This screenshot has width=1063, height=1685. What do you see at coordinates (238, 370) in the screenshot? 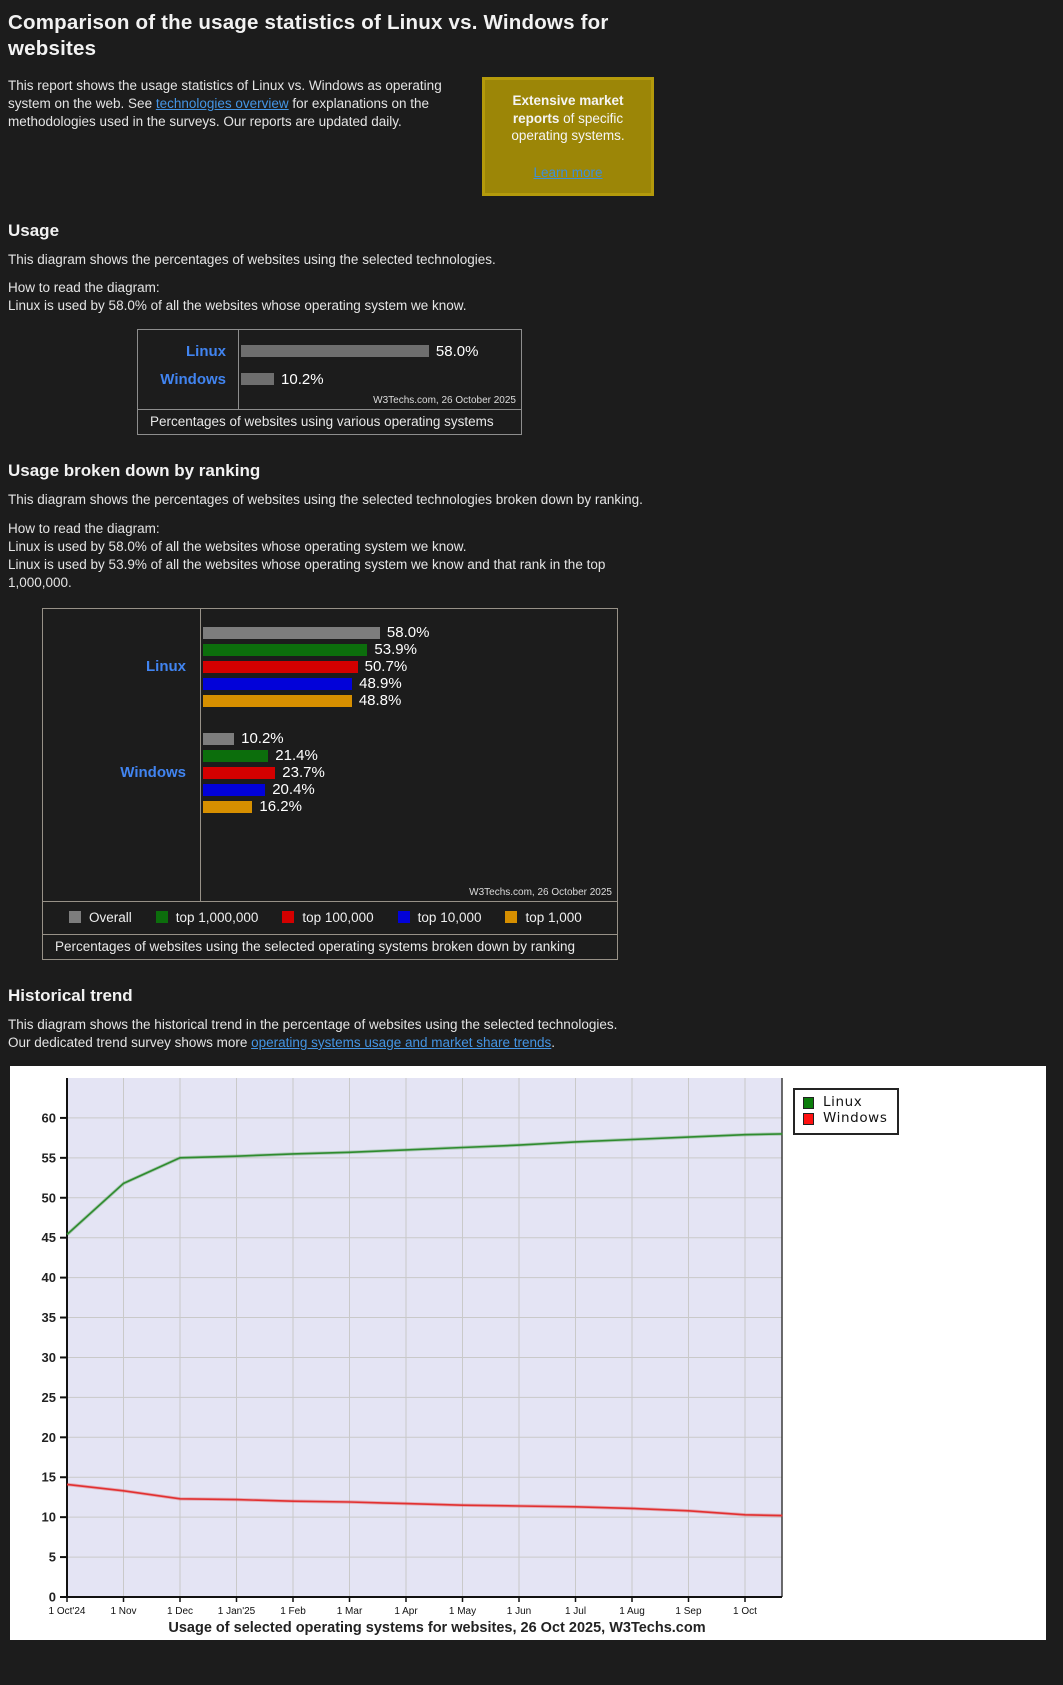
I see `chart-divider` at bounding box center [238, 370].